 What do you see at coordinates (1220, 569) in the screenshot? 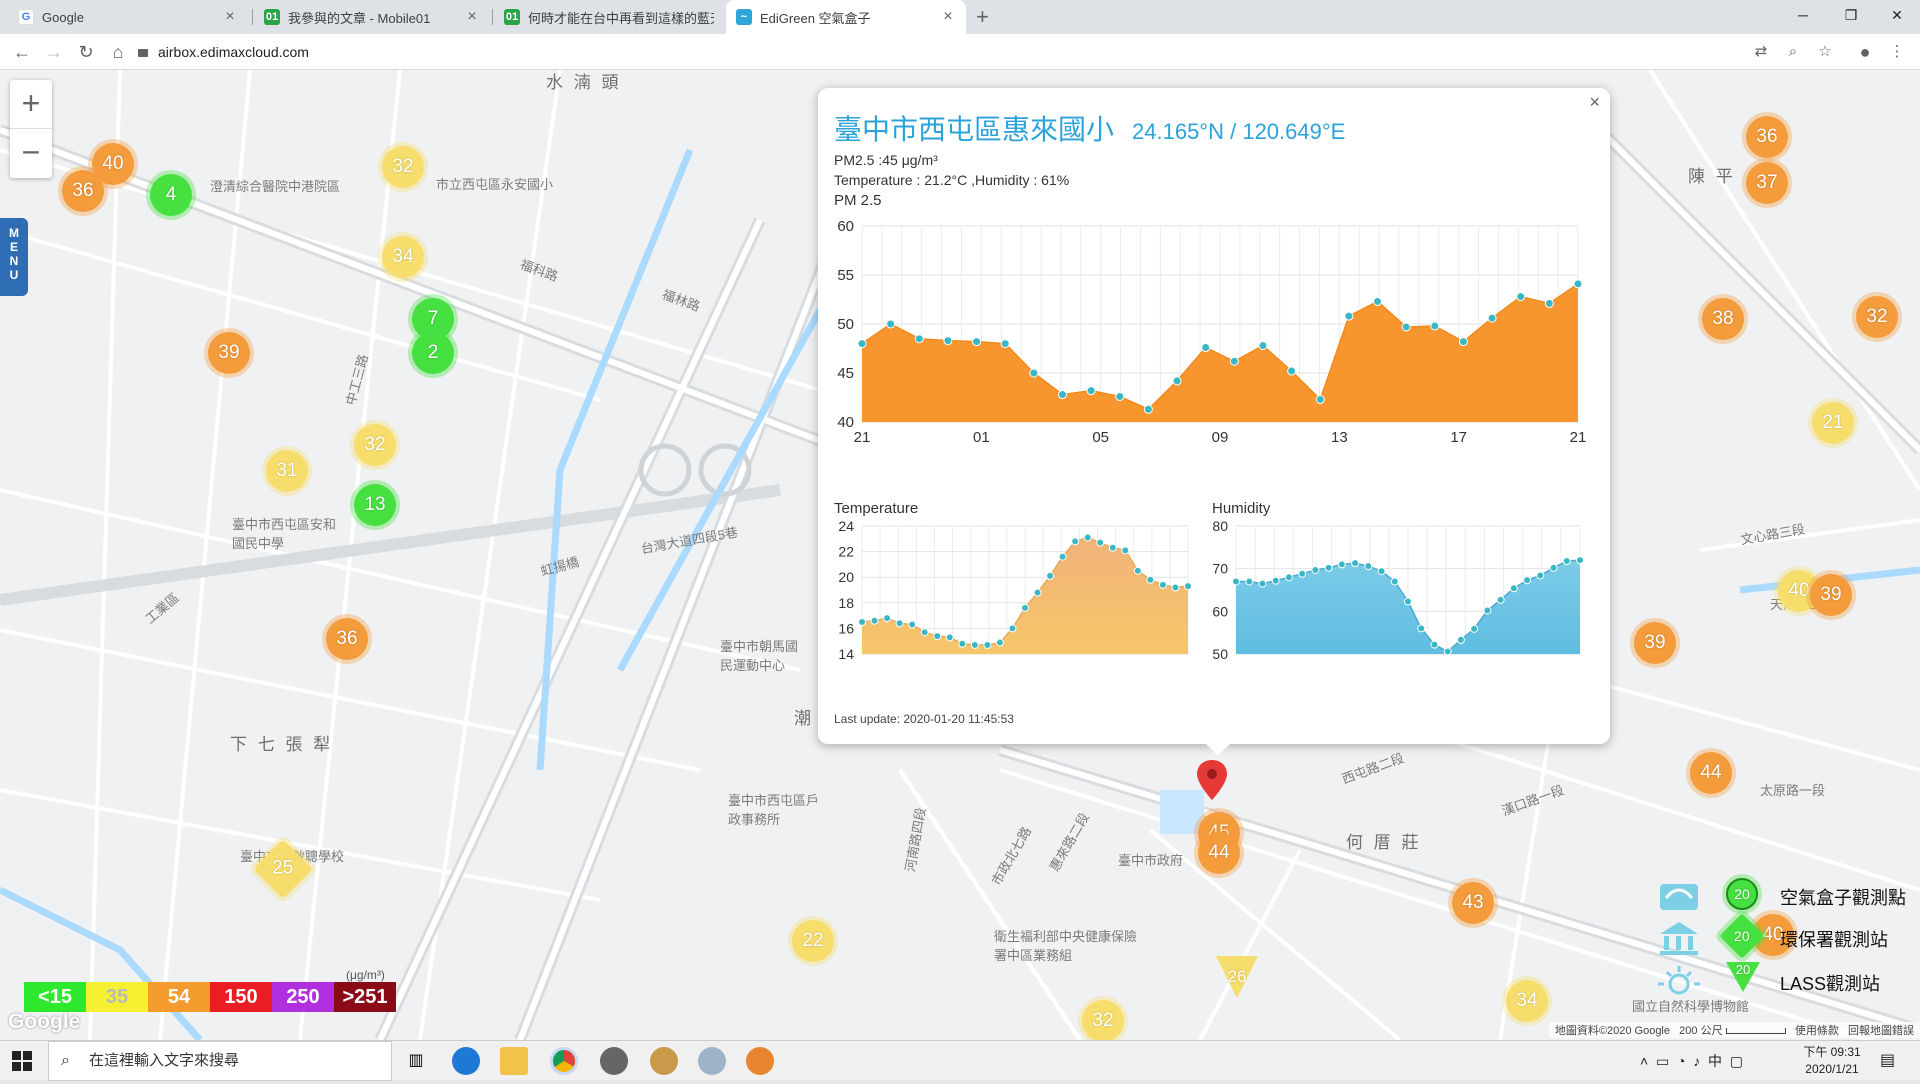
I see `y-tick-label: 70` at bounding box center [1220, 569].